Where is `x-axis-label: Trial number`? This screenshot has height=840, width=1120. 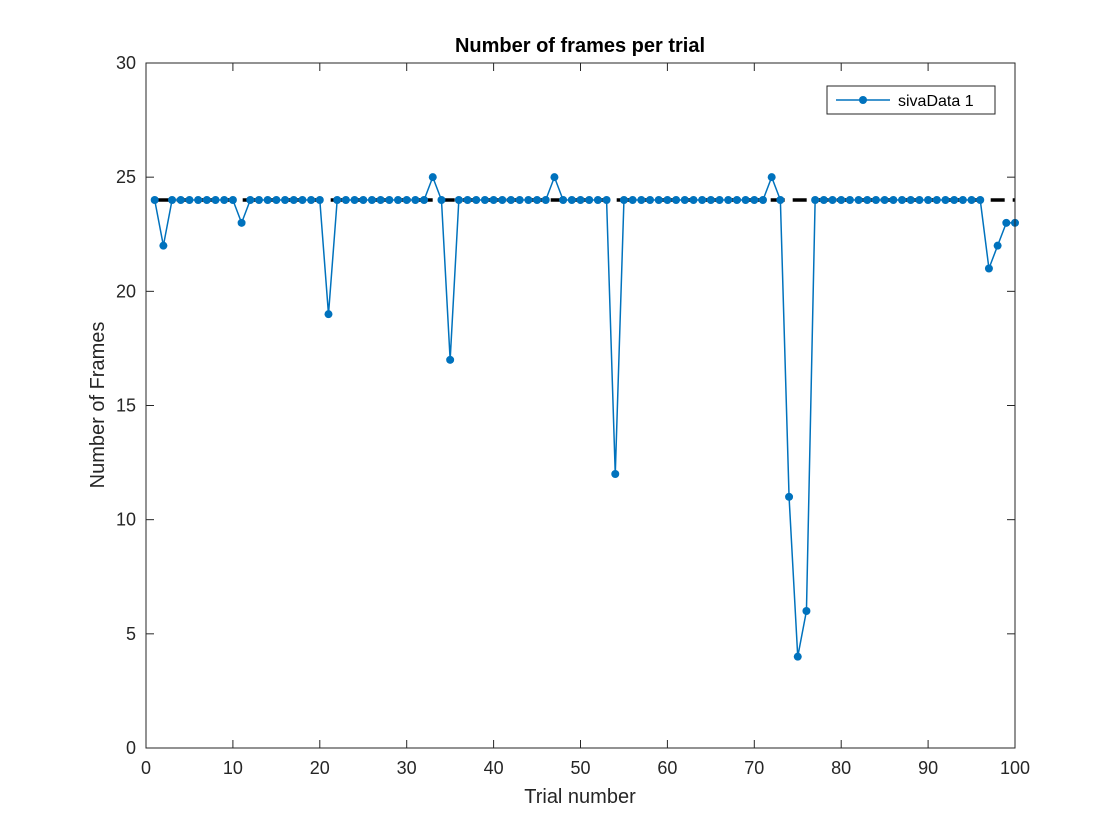
x-axis-label: Trial number is located at coordinates (580, 797).